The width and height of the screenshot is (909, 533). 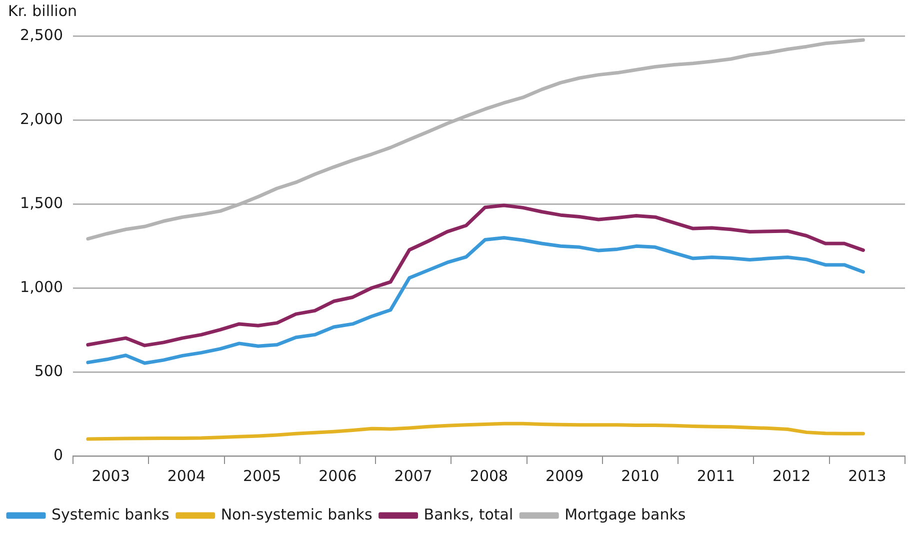 I want to click on y-tick-label: 1,000, so click(x=41, y=287).